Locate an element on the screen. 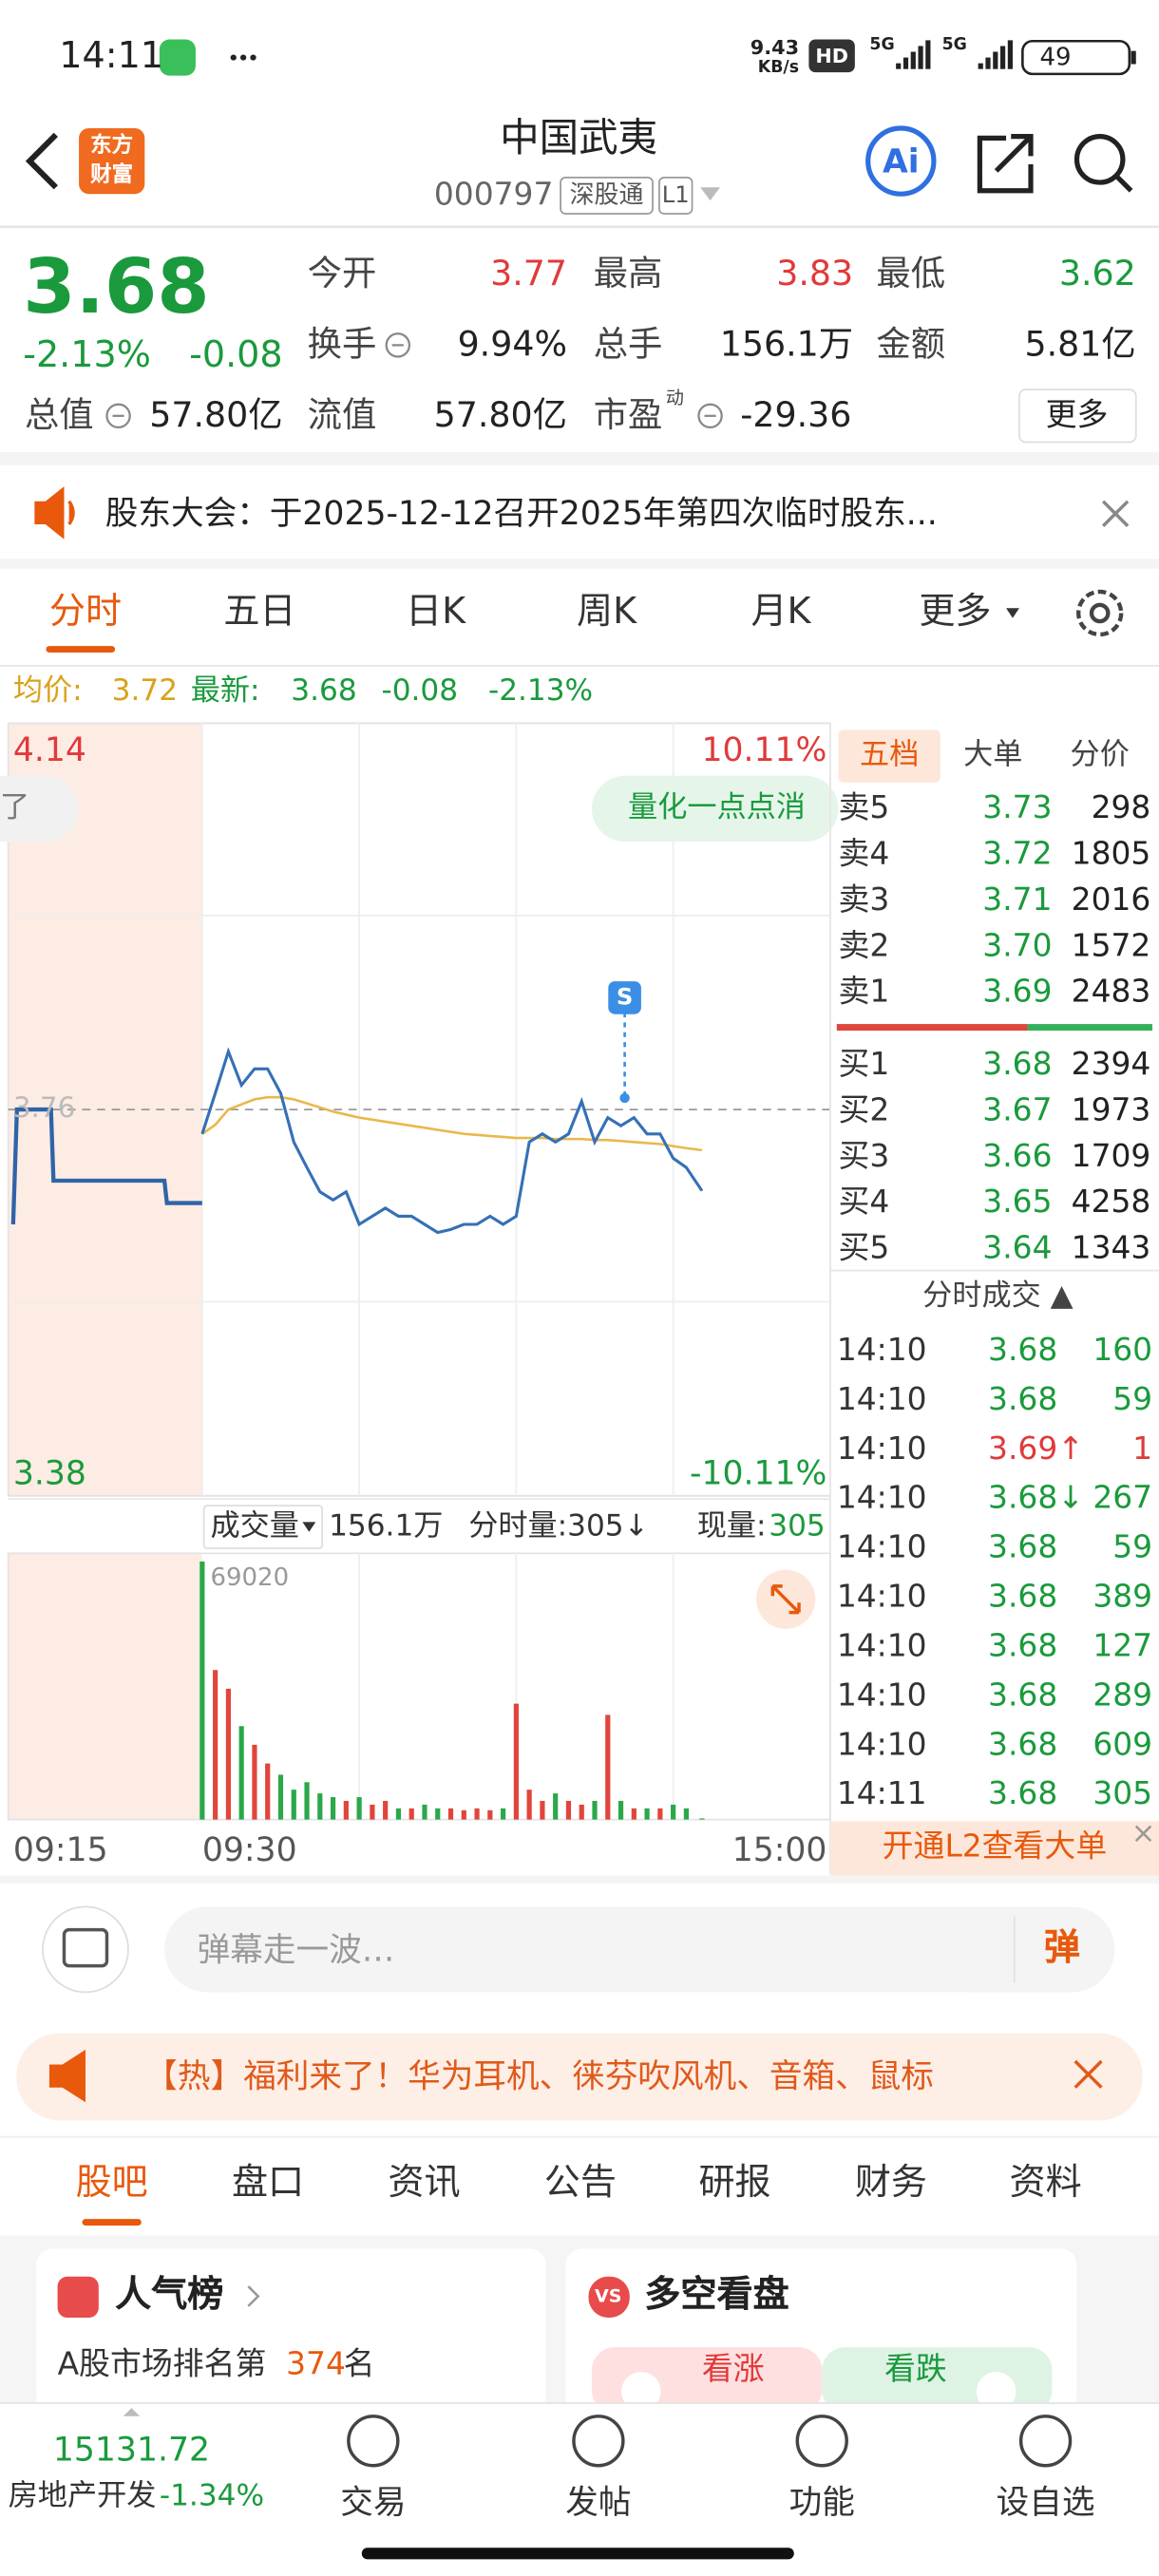  battery-level: 49 is located at coordinates (1055, 57).